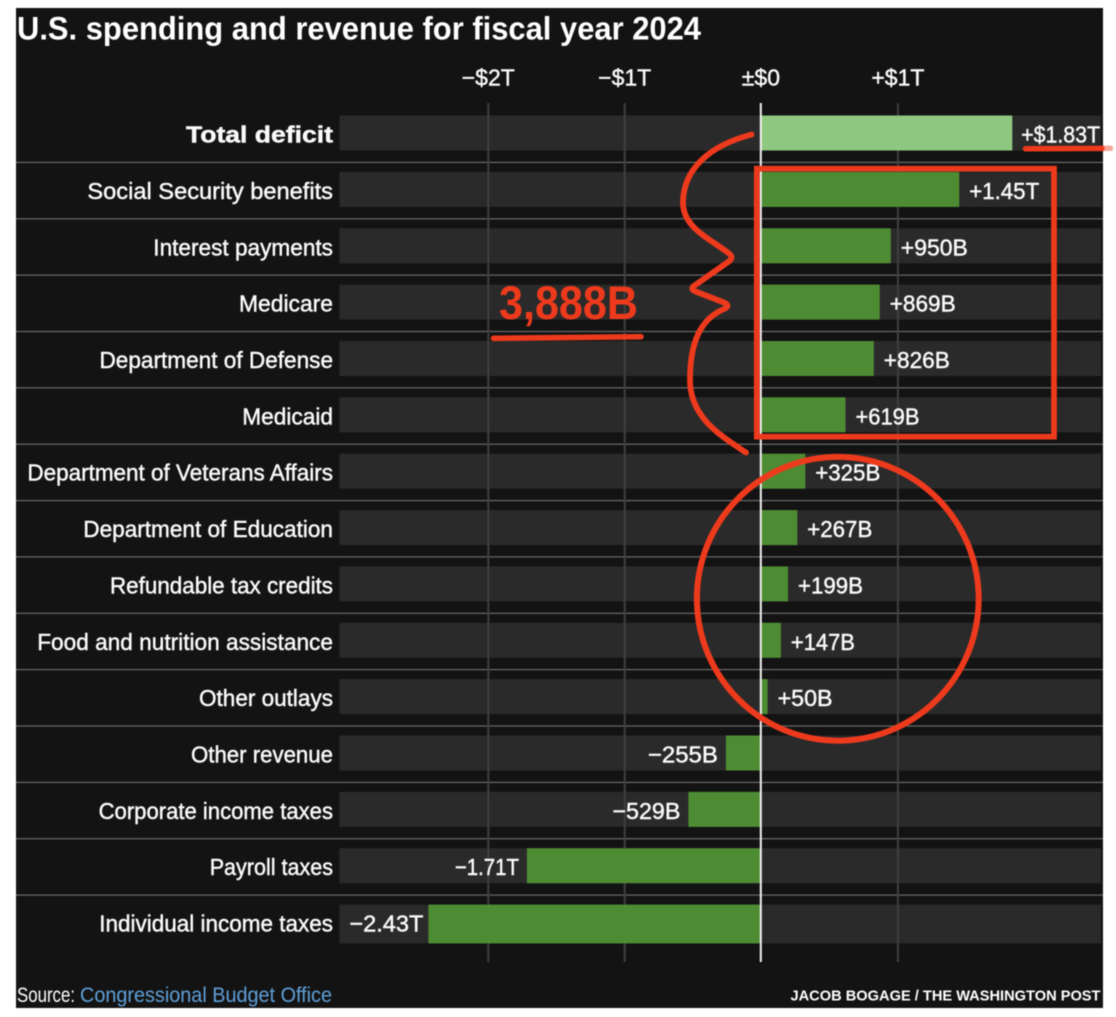 This screenshot has width=1116, height=1017. I want to click on svg-text: Total deficit, so click(259, 135).